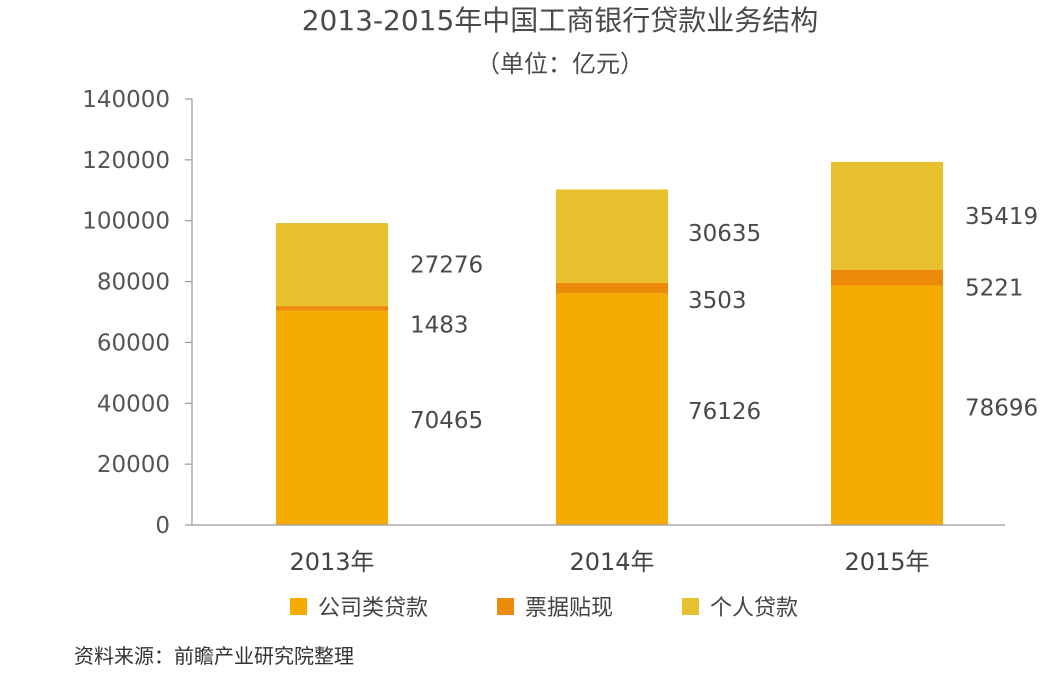 This screenshot has width=1058, height=682. What do you see at coordinates (133, 465) in the screenshot?
I see `y-tick-label: 20000` at bounding box center [133, 465].